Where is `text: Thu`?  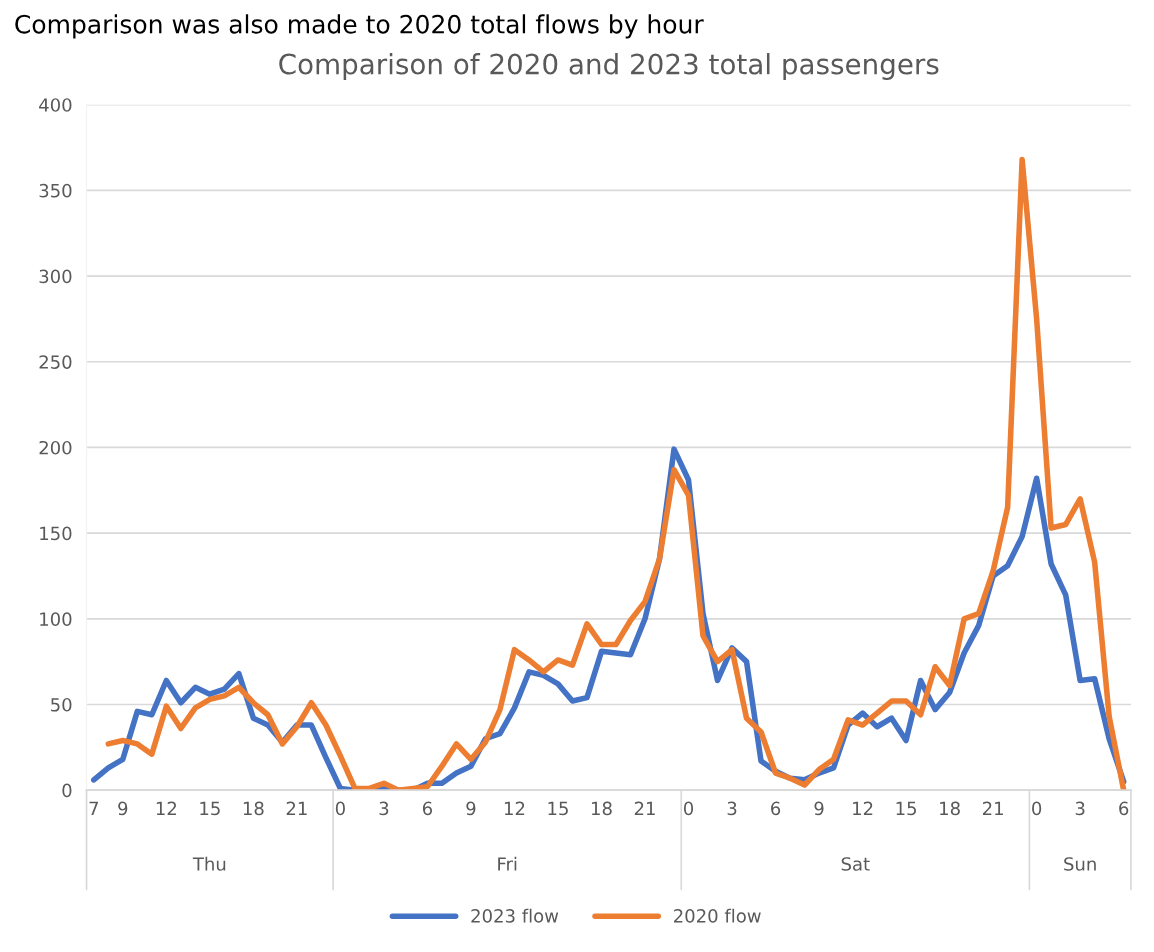
text: Thu is located at coordinates (209, 863).